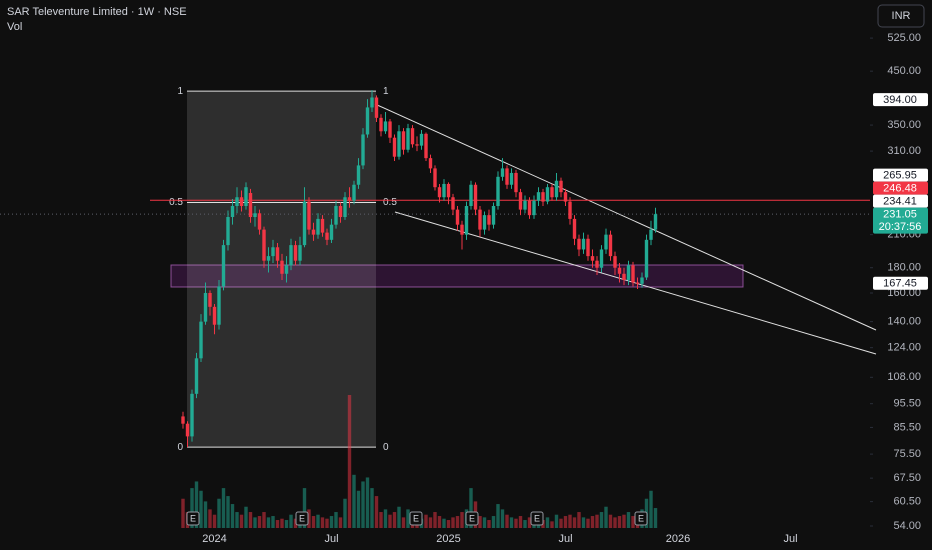 The height and width of the screenshot is (550, 932). What do you see at coordinates (907, 526) in the screenshot?
I see `y-tick-label: 54.00` at bounding box center [907, 526].